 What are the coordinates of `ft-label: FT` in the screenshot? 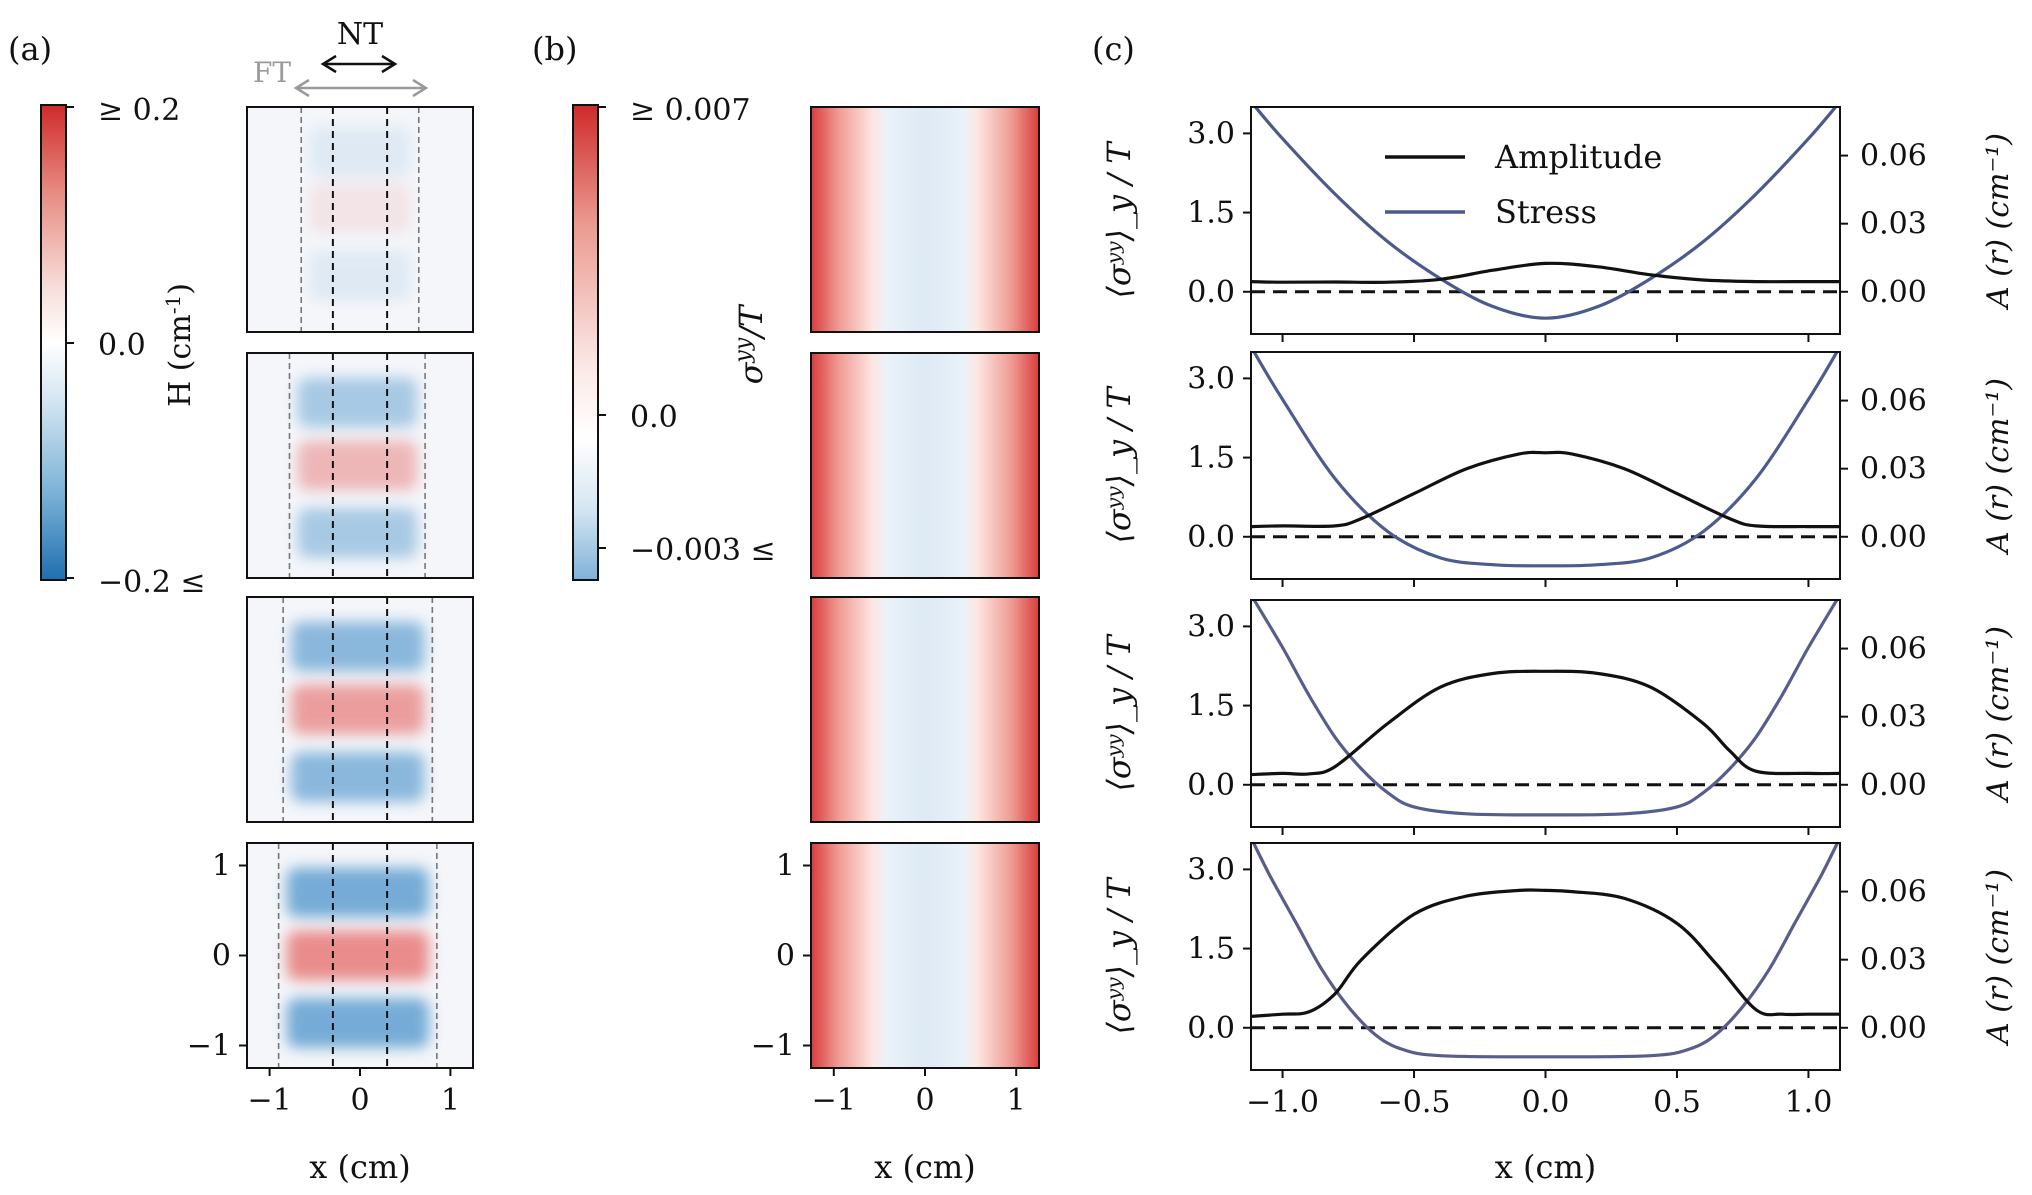 It's located at (272, 72).